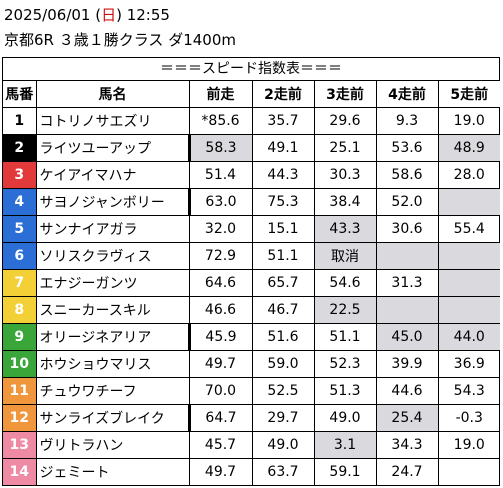 This screenshot has height=488, width=503. I want to click on speed-index-cell: 25.4, so click(407, 418).